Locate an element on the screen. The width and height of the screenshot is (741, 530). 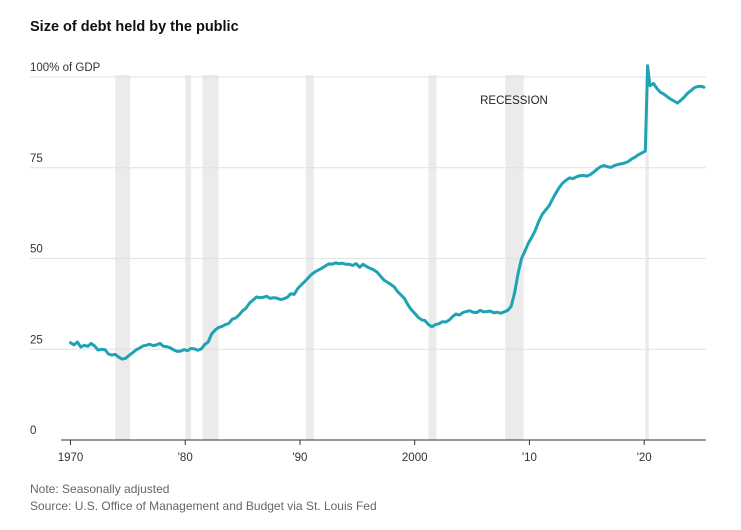
chart-note: Note: Seasonally adjusted is located at coordinates (100, 489).